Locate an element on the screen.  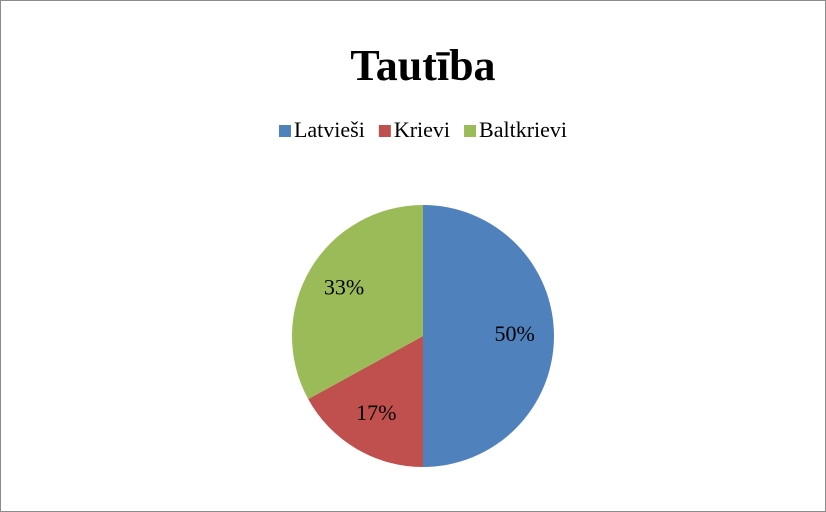
legend: Latvieši Krievi Baltkrievi is located at coordinates (422, 129).